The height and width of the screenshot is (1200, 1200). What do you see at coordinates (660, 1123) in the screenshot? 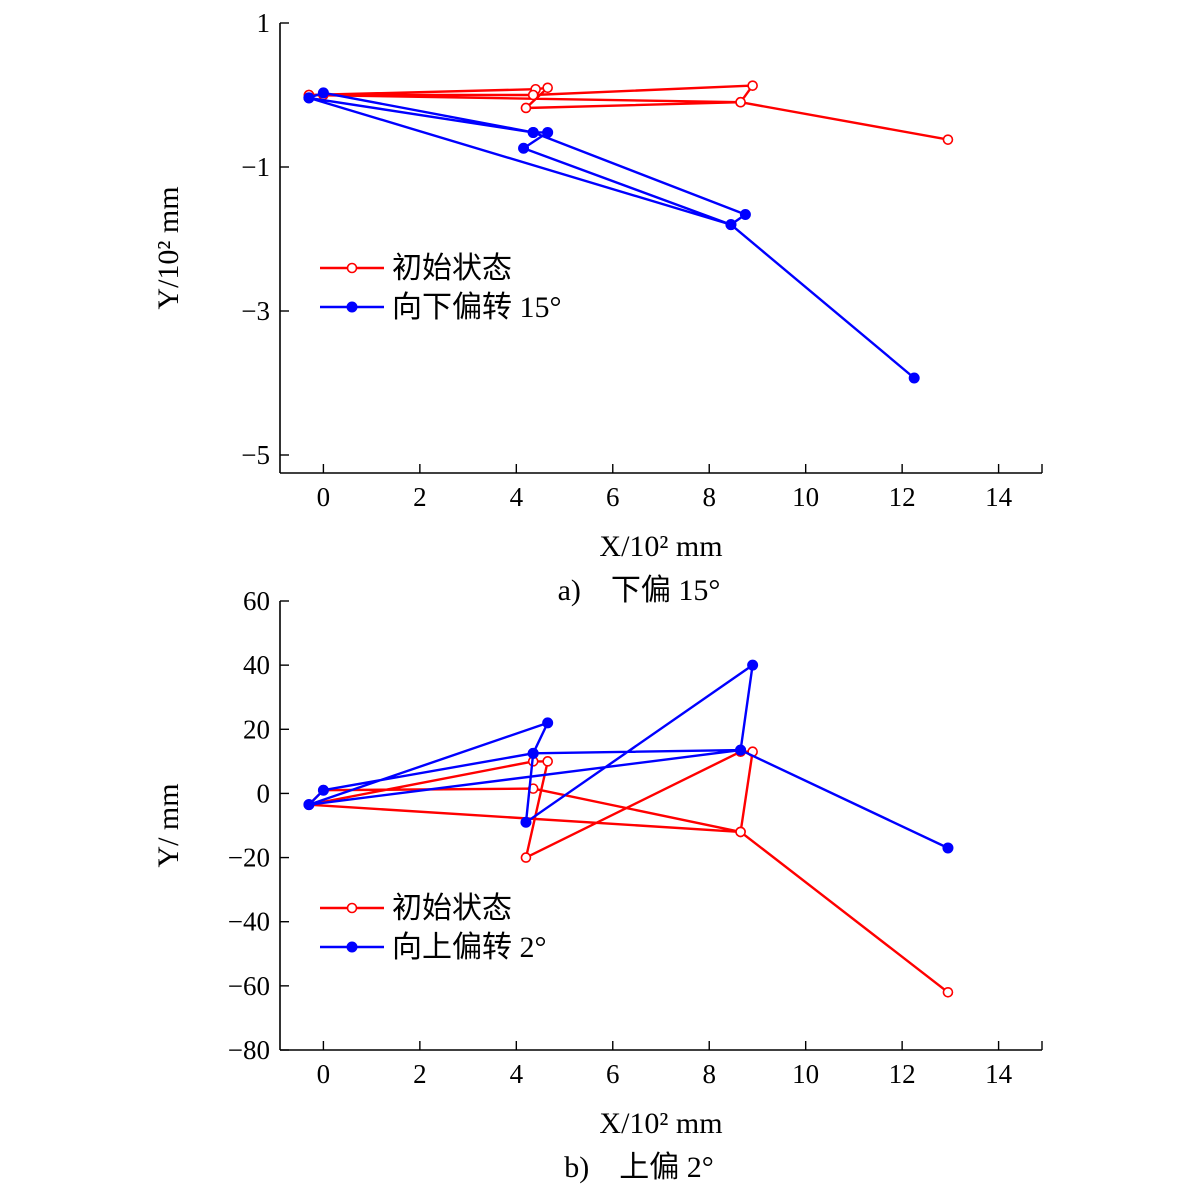
I see `panel-b-x-axis-label: X/10² mm` at bounding box center [660, 1123].